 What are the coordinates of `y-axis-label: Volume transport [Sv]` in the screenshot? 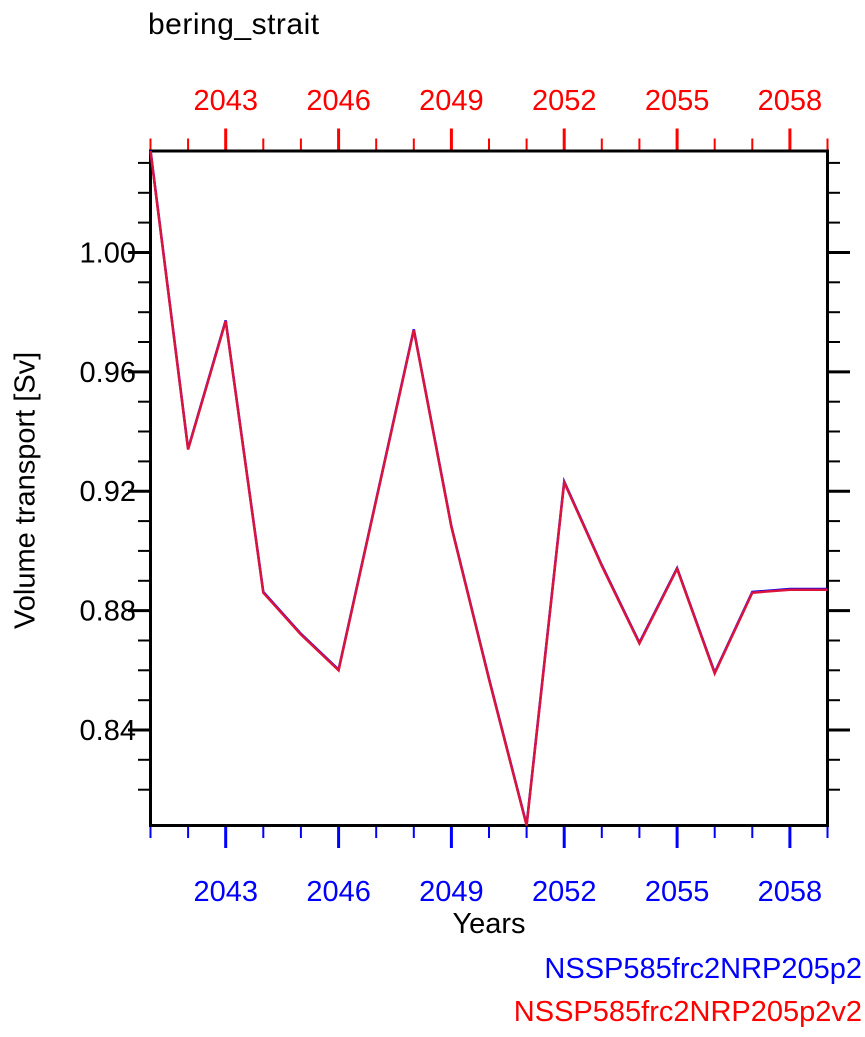 It's located at (25, 490).